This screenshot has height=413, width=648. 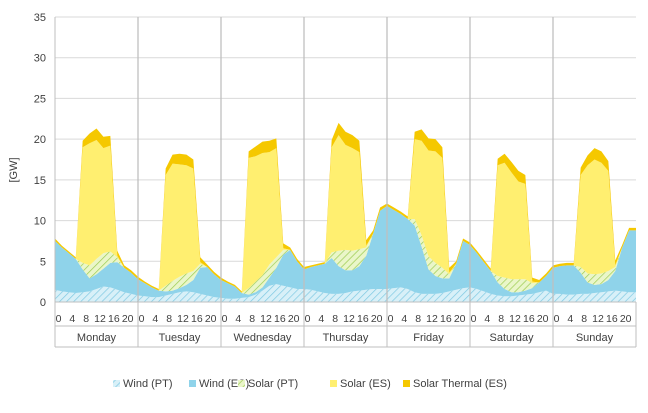 What do you see at coordinates (345, 293) in the screenshot?
I see `series-area-wind-pt` at bounding box center [345, 293].